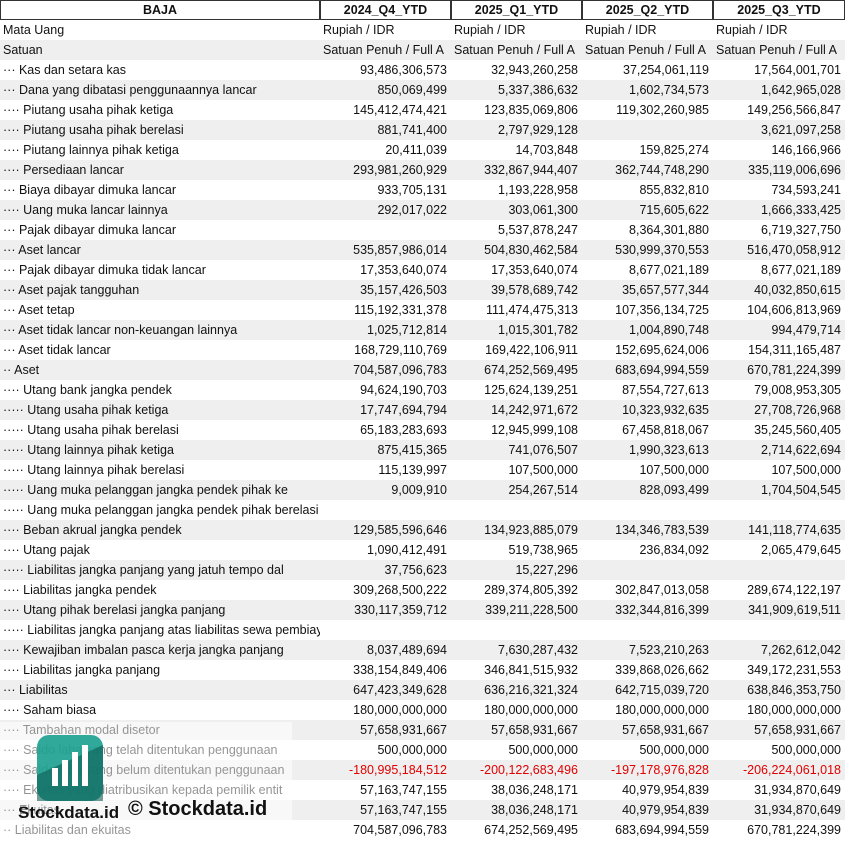 The image size is (845, 841). Describe the element at coordinates (57, 350) in the screenshot. I see `row-label: ··· Aset tidak lancar` at that location.